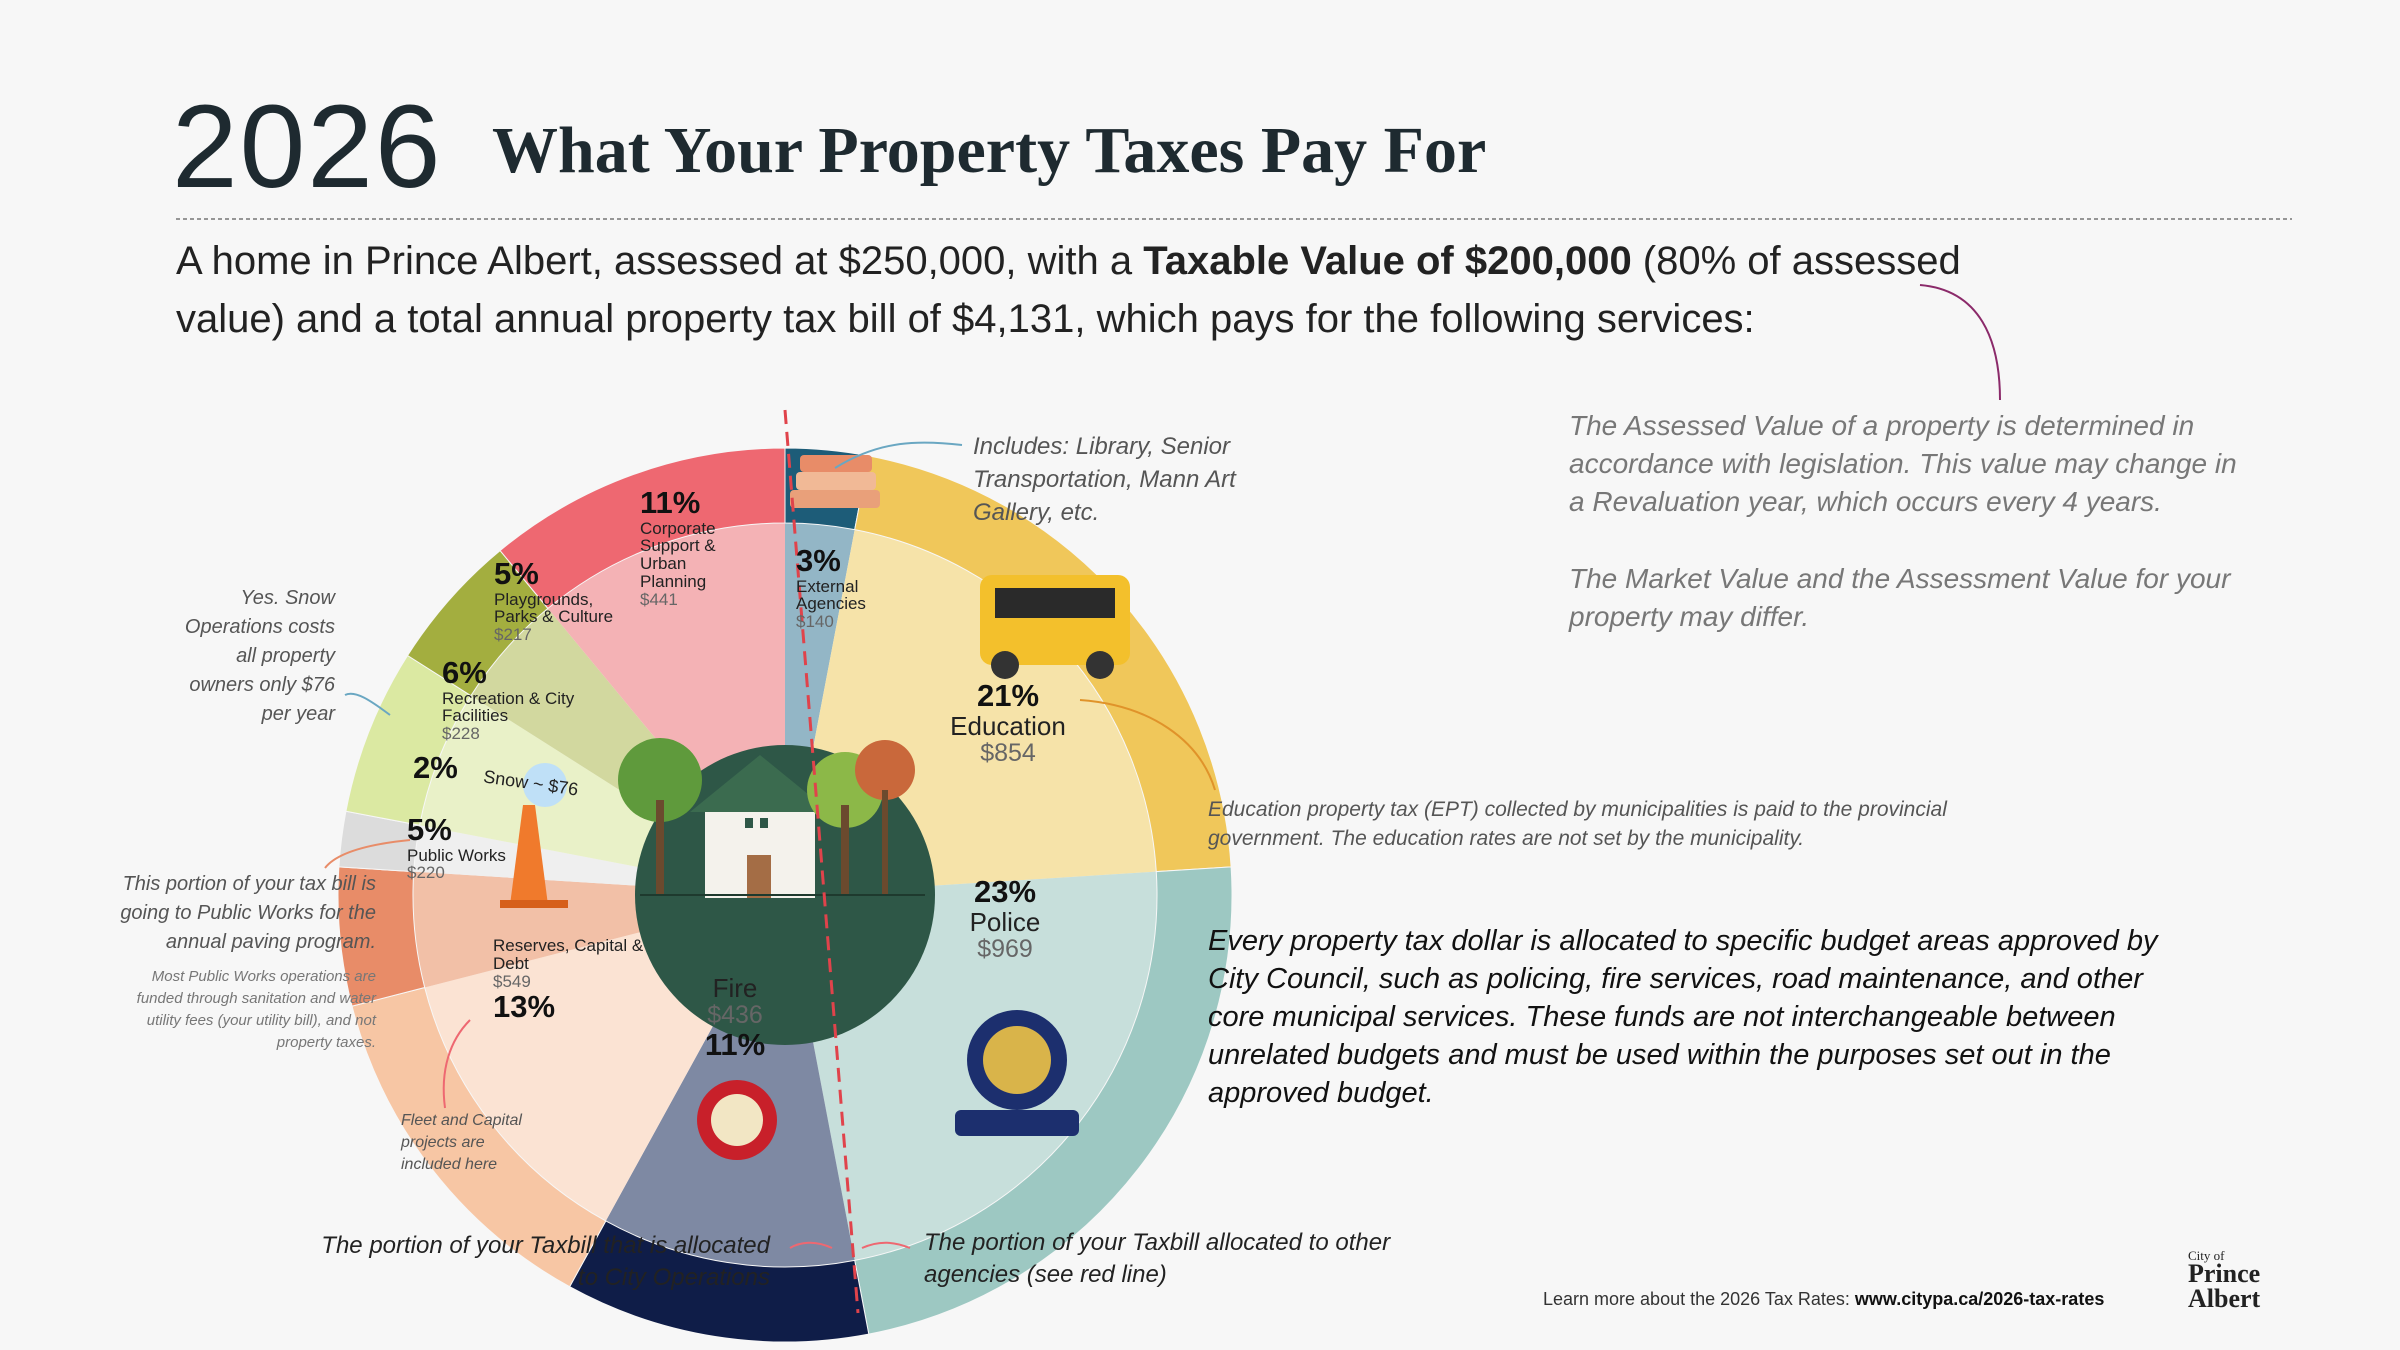 The height and width of the screenshot is (1350, 2400). What do you see at coordinates (1017, 1073) in the screenshot?
I see `police-badge` at bounding box center [1017, 1073].